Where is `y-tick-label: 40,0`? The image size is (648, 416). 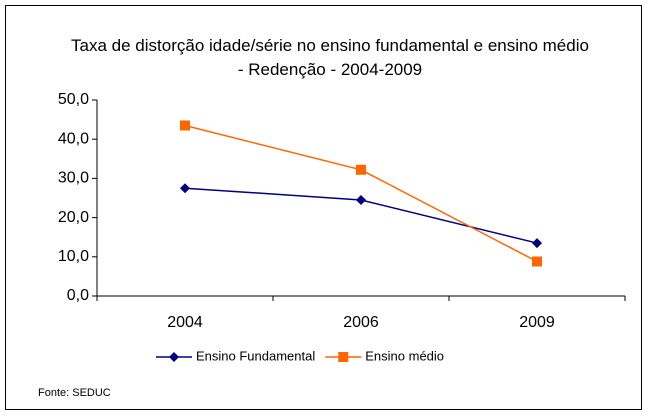 y-tick-label: 40,0 is located at coordinates (73, 138).